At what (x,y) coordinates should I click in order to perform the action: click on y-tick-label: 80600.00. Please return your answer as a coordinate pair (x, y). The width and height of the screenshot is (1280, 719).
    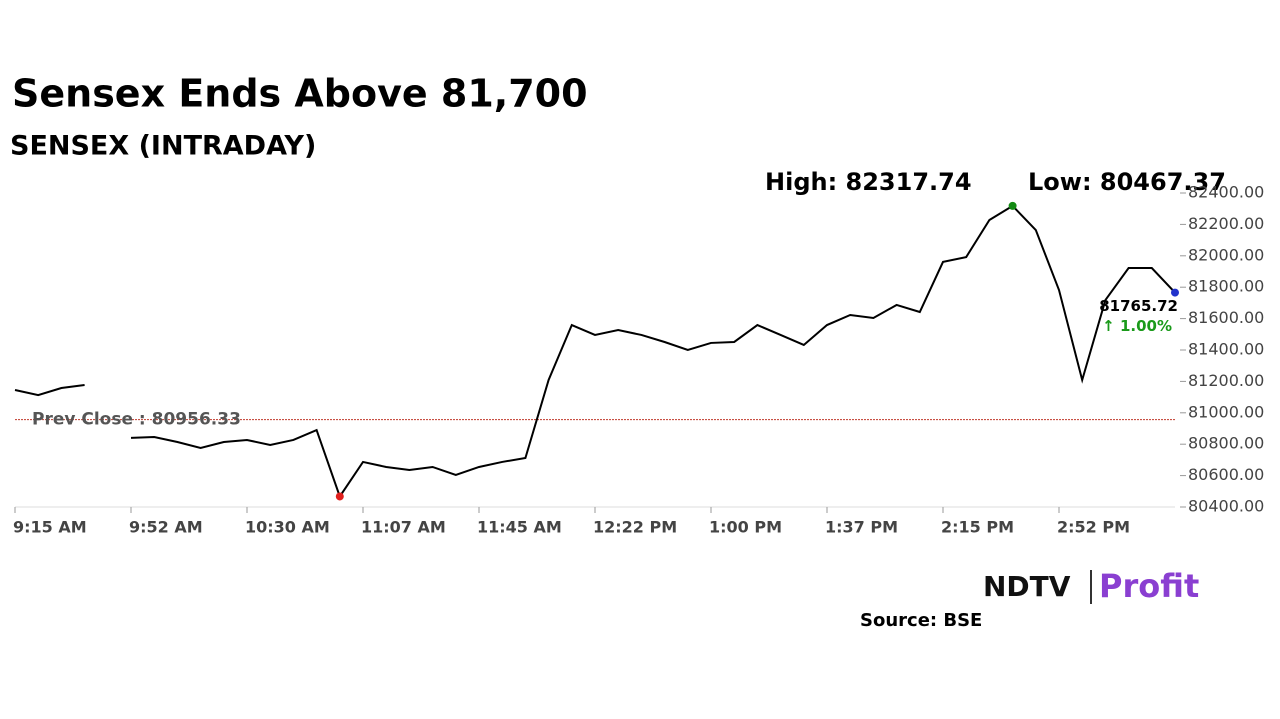
    Looking at the image, I should click on (1226, 474).